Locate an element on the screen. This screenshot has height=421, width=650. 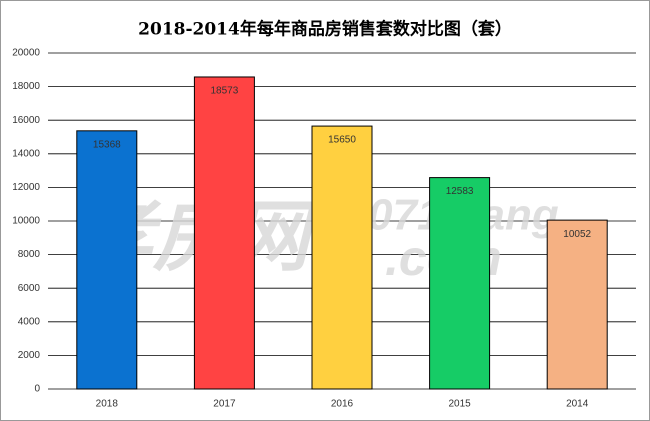
y-tick-label: 12000 is located at coordinates (26, 187).